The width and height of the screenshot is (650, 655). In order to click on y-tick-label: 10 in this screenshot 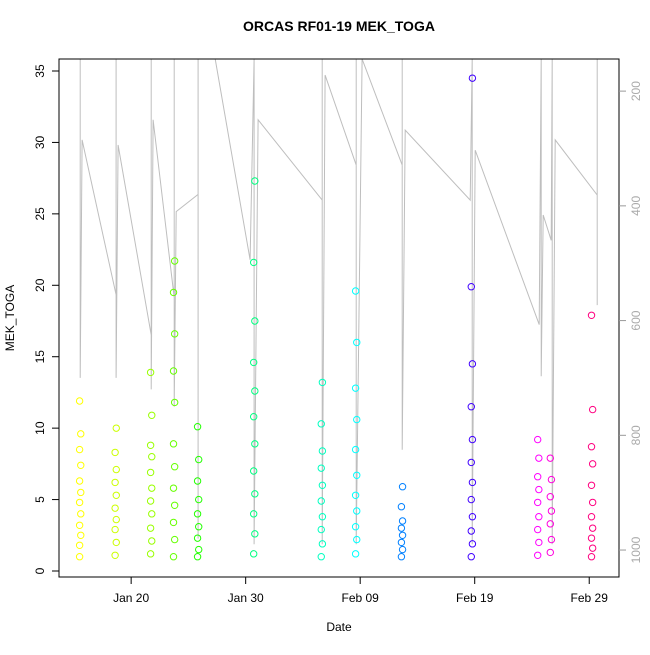, I will do `click(40, 428)`.